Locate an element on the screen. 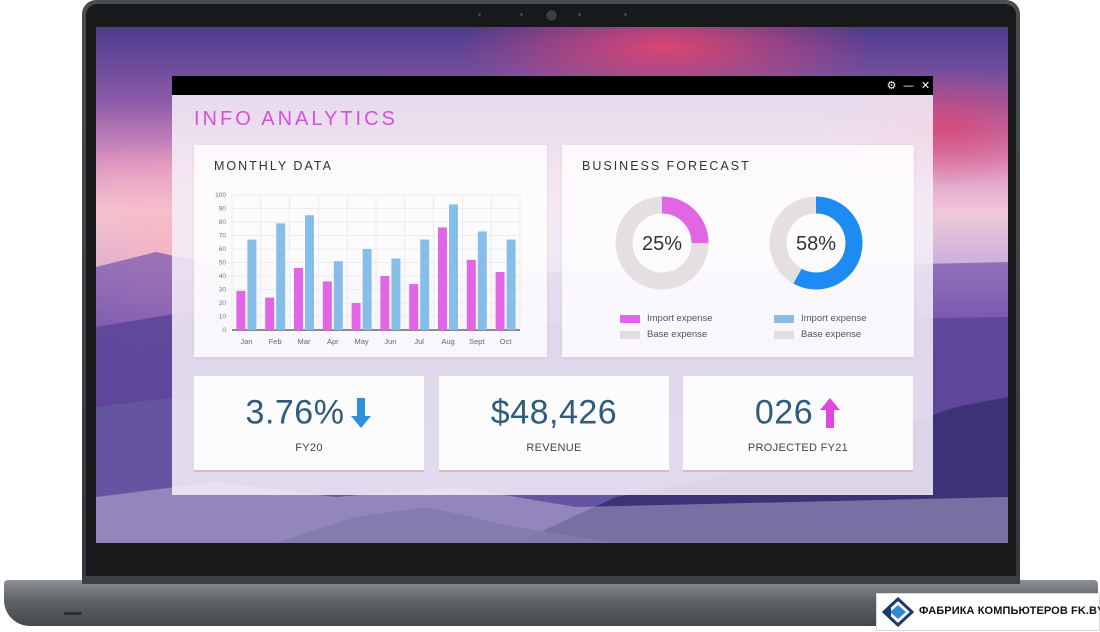  kpi-card-fy20: 3.76% FY20 is located at coordinates (309, 424).